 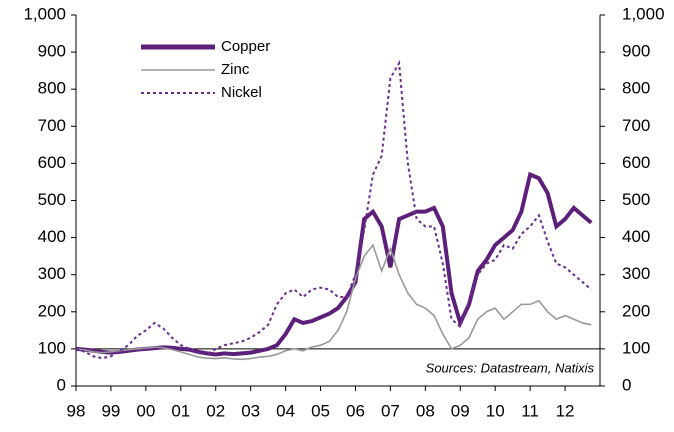 What do you see at coordinates (61, 384) in the screenshot?
I see `y-tick-label: 0` at bounding box center [61, 384].